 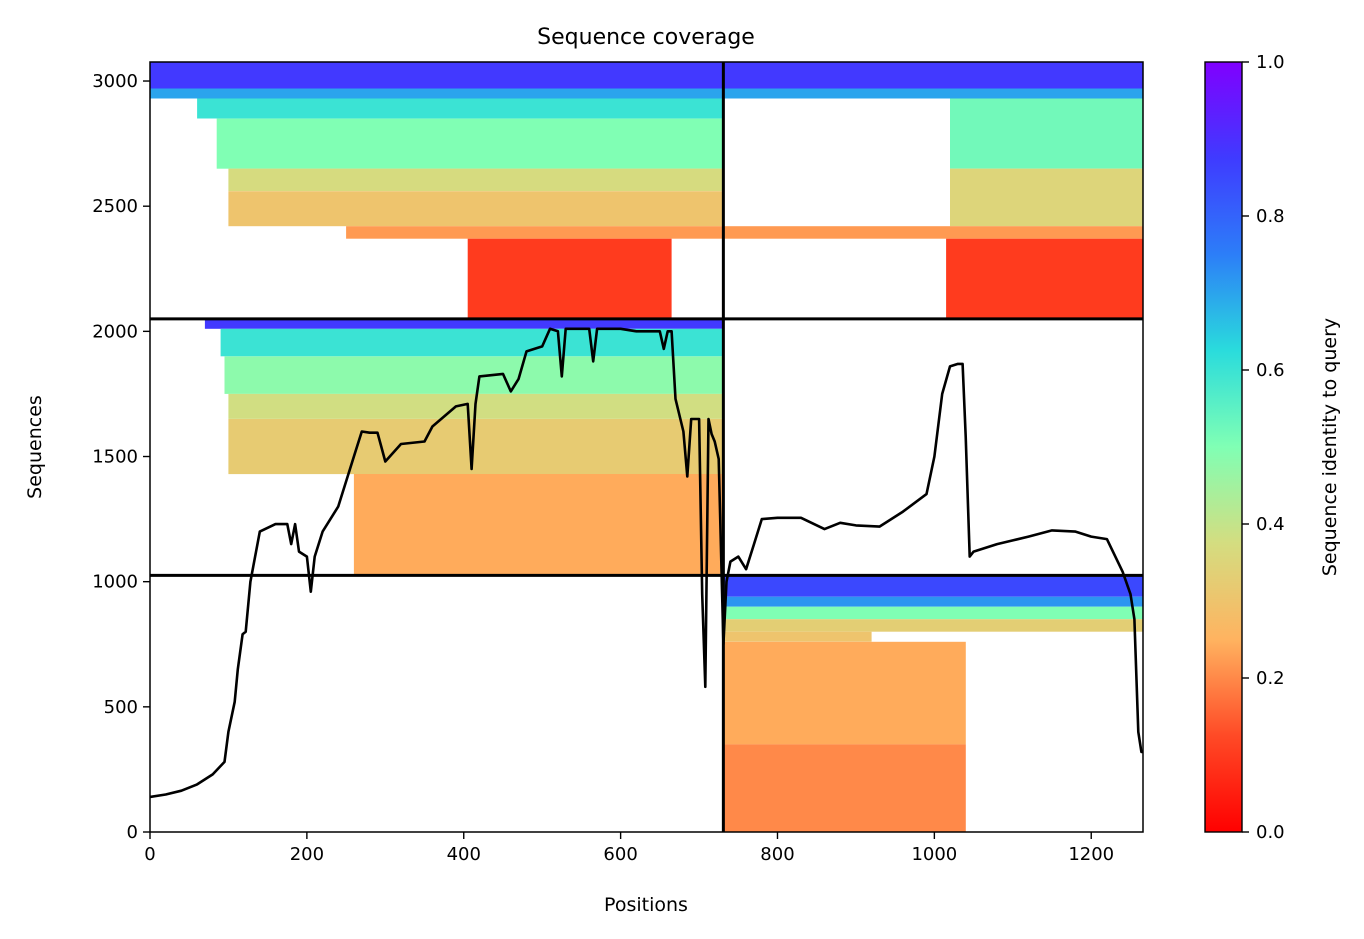 I want to click on x-tick-label-5: 1000, so click(x=934, y=854).